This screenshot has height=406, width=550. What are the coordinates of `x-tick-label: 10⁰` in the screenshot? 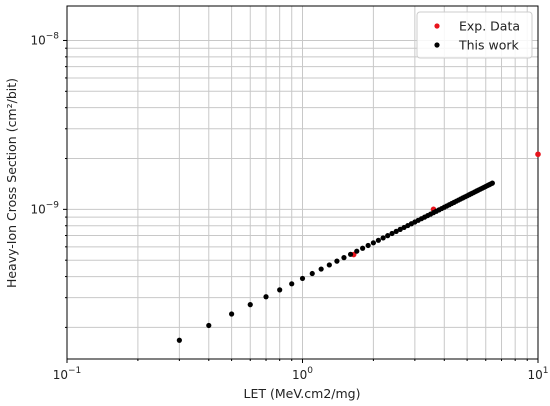 It's located at (302, 374).